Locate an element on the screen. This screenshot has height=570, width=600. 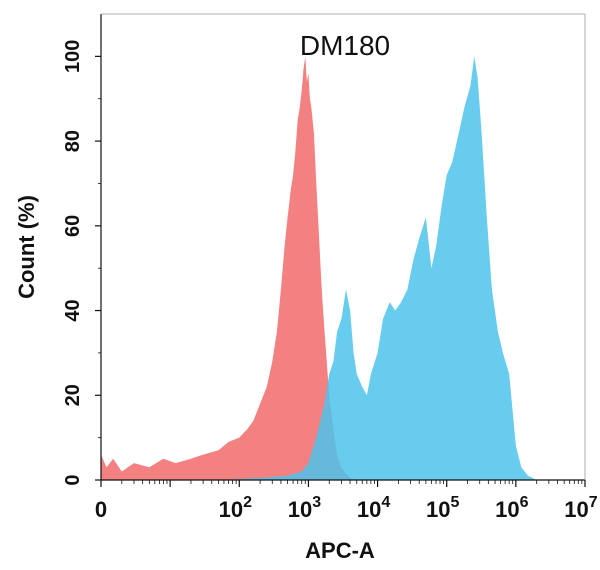
y-tick-label: 20 is located at coordinates (73, 395).